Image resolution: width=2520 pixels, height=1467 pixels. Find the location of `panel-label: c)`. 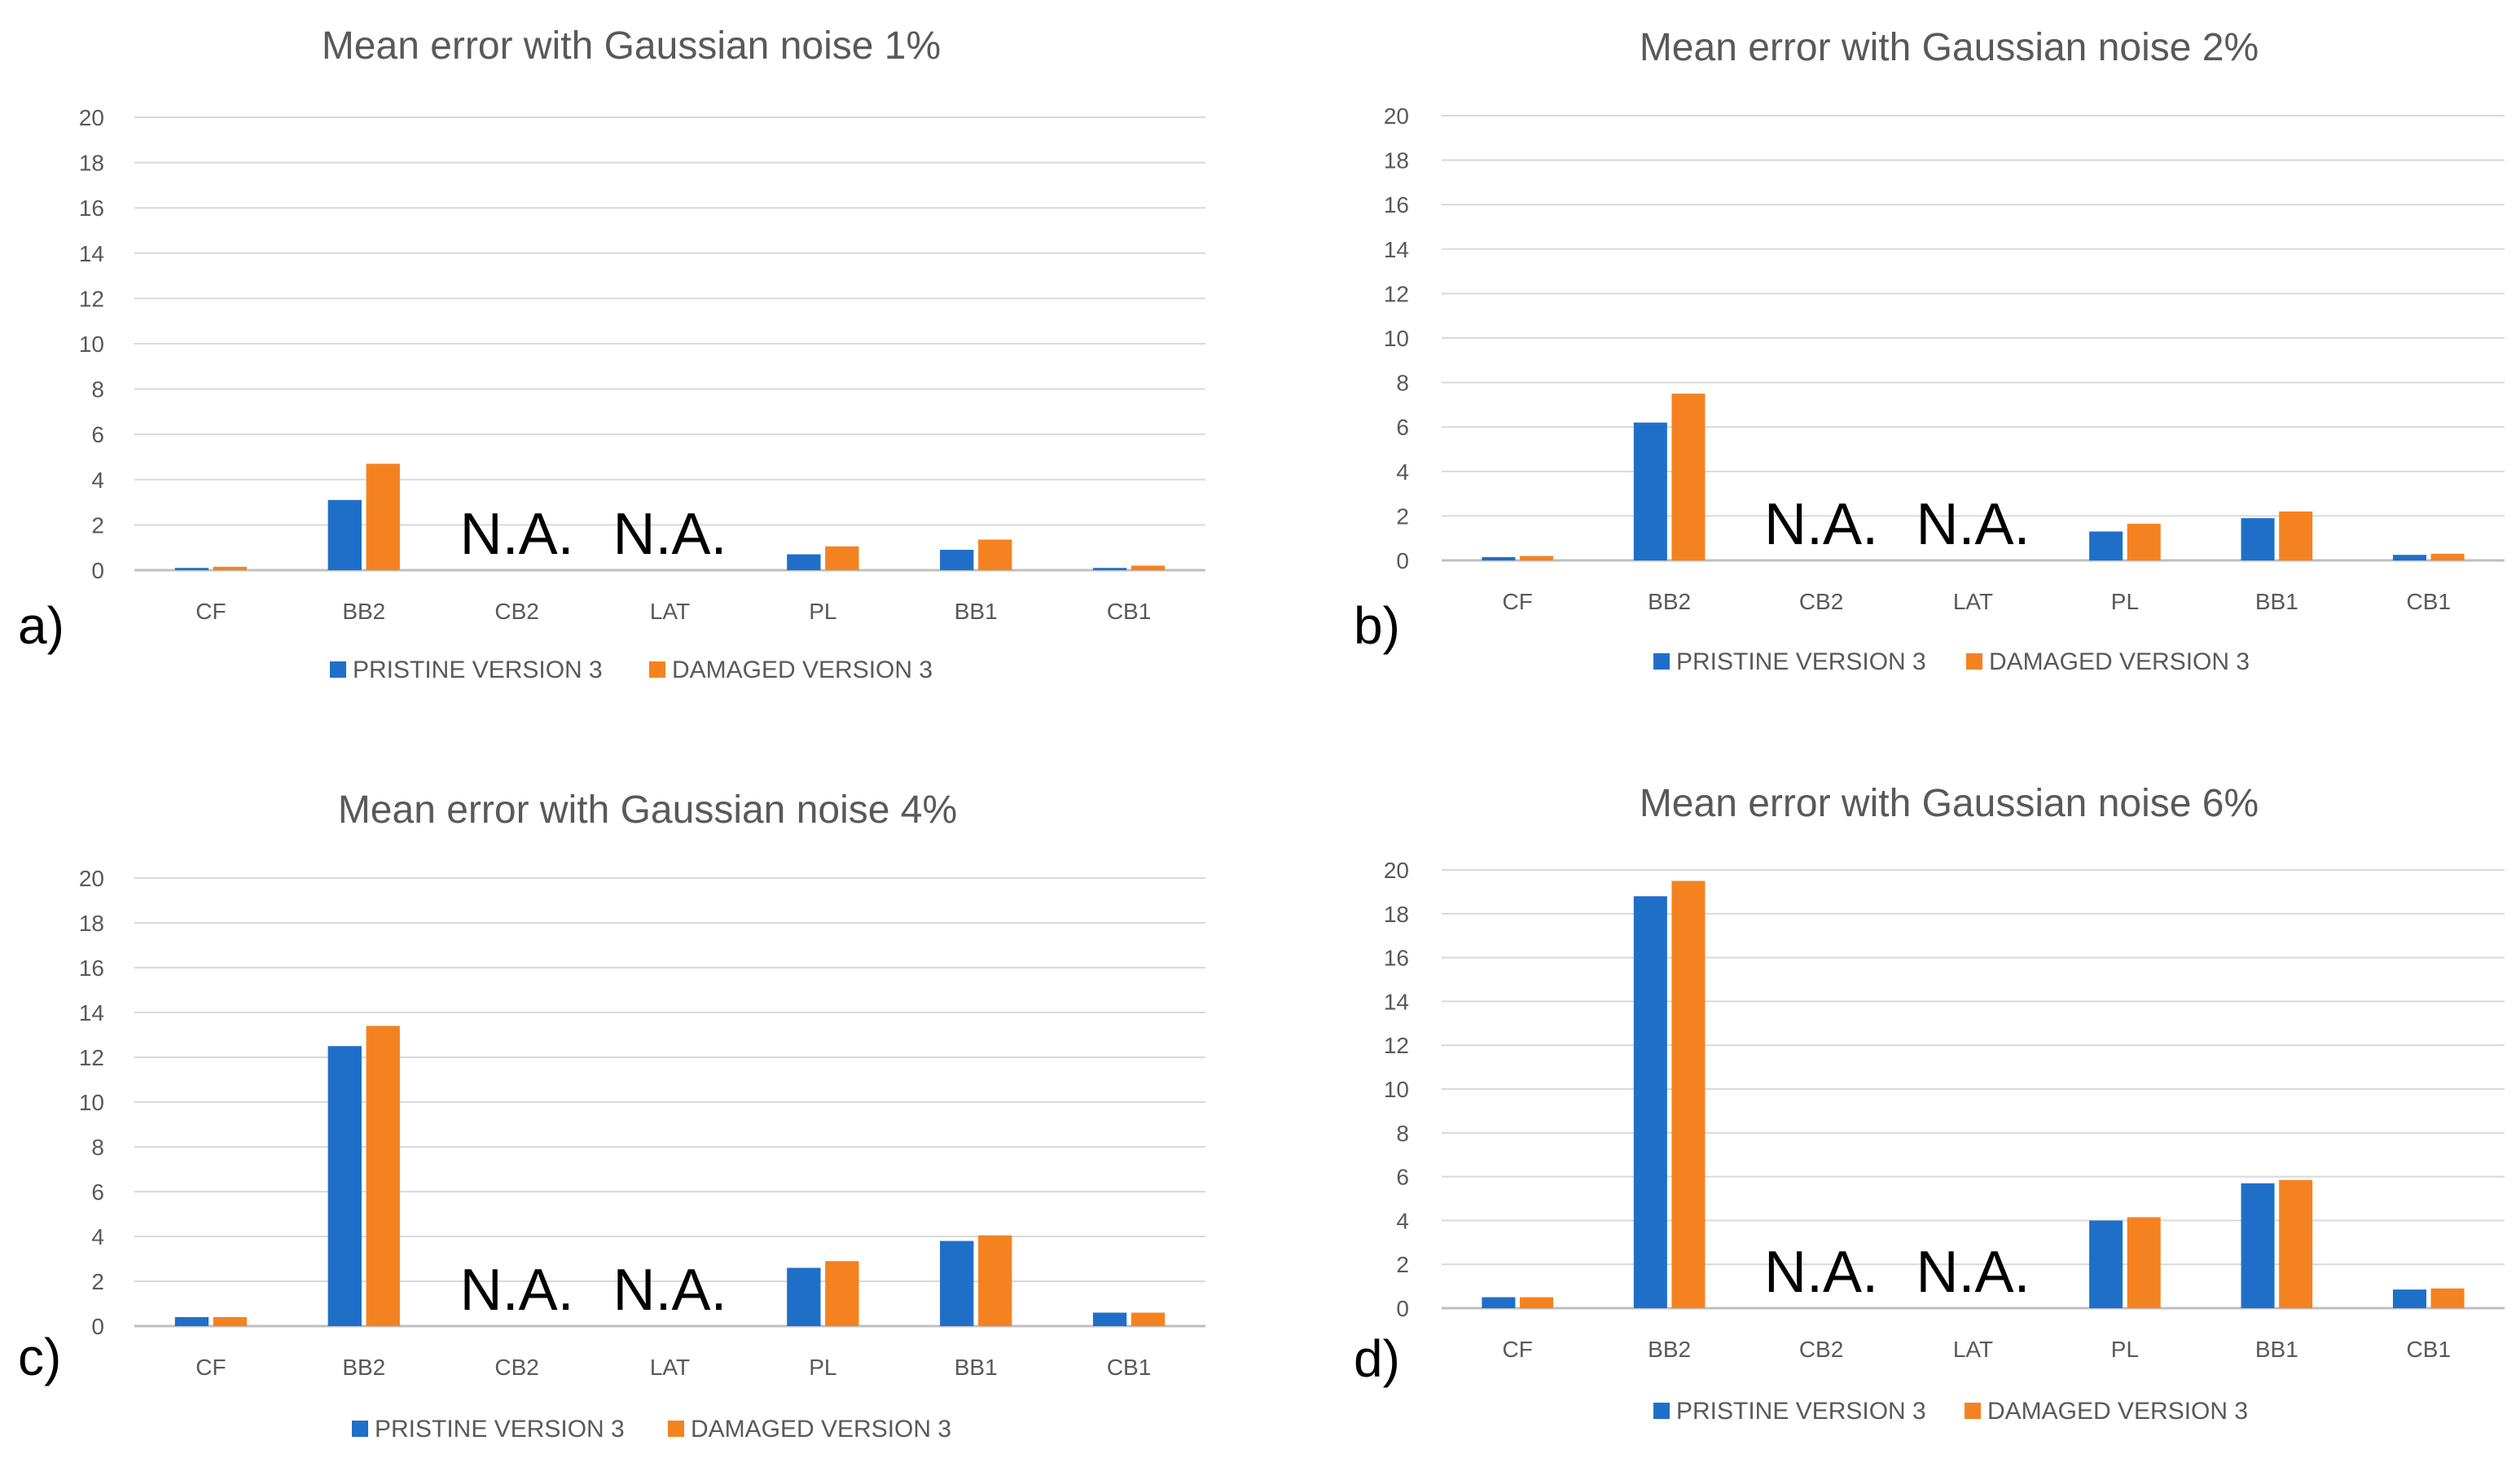

panel-label: c) is located at coordinates (40, 1357).